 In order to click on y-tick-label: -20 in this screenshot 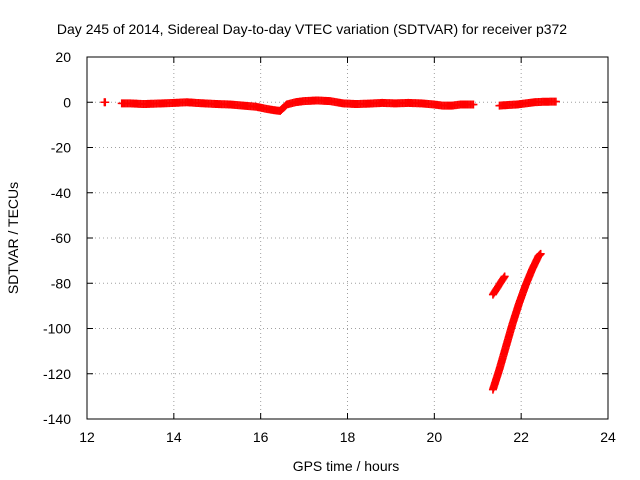, I will do `click(61, 148)`.